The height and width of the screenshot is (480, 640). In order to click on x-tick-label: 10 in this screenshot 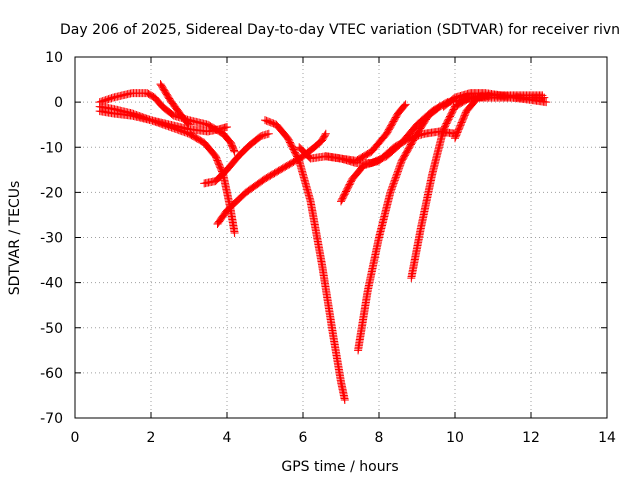, I will do `click(455, 438)`.